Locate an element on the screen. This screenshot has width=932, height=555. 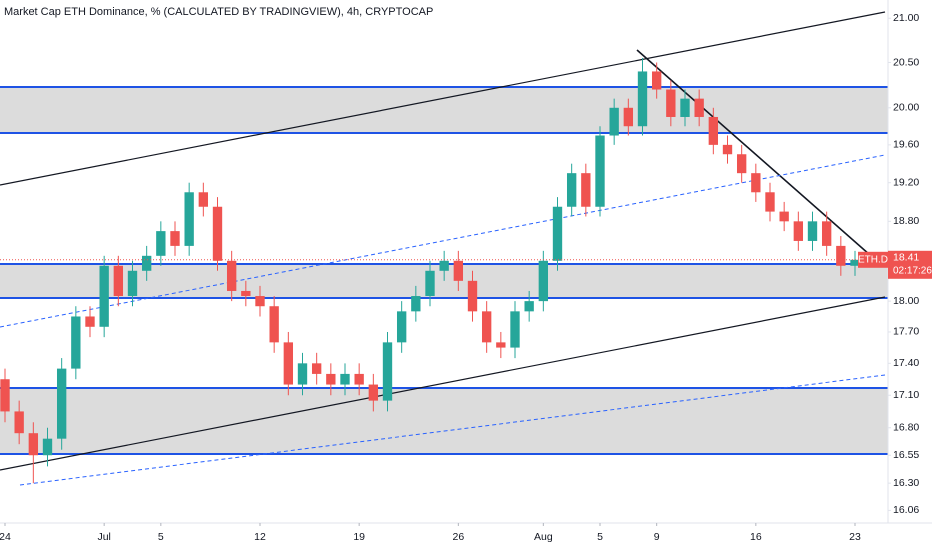
x-tick-label: 23 is located at coordinates (855, 537).